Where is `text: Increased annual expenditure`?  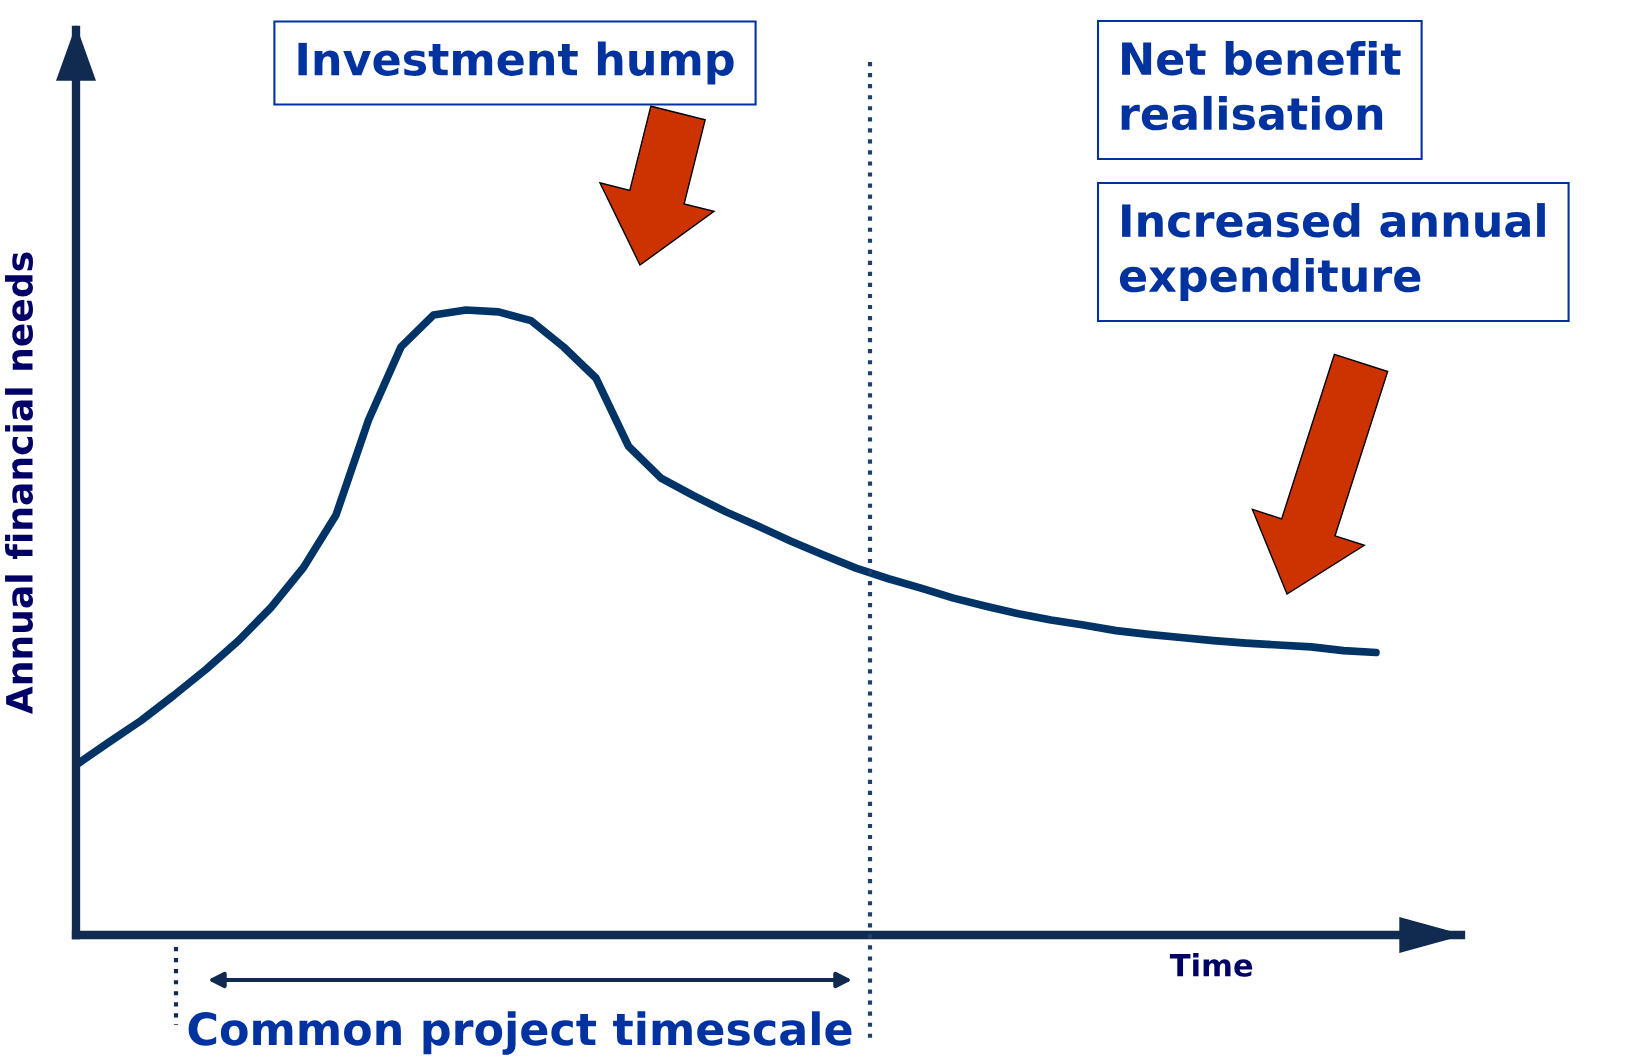
text: Increased annual expenditure is located at coordinates (1332, 252).